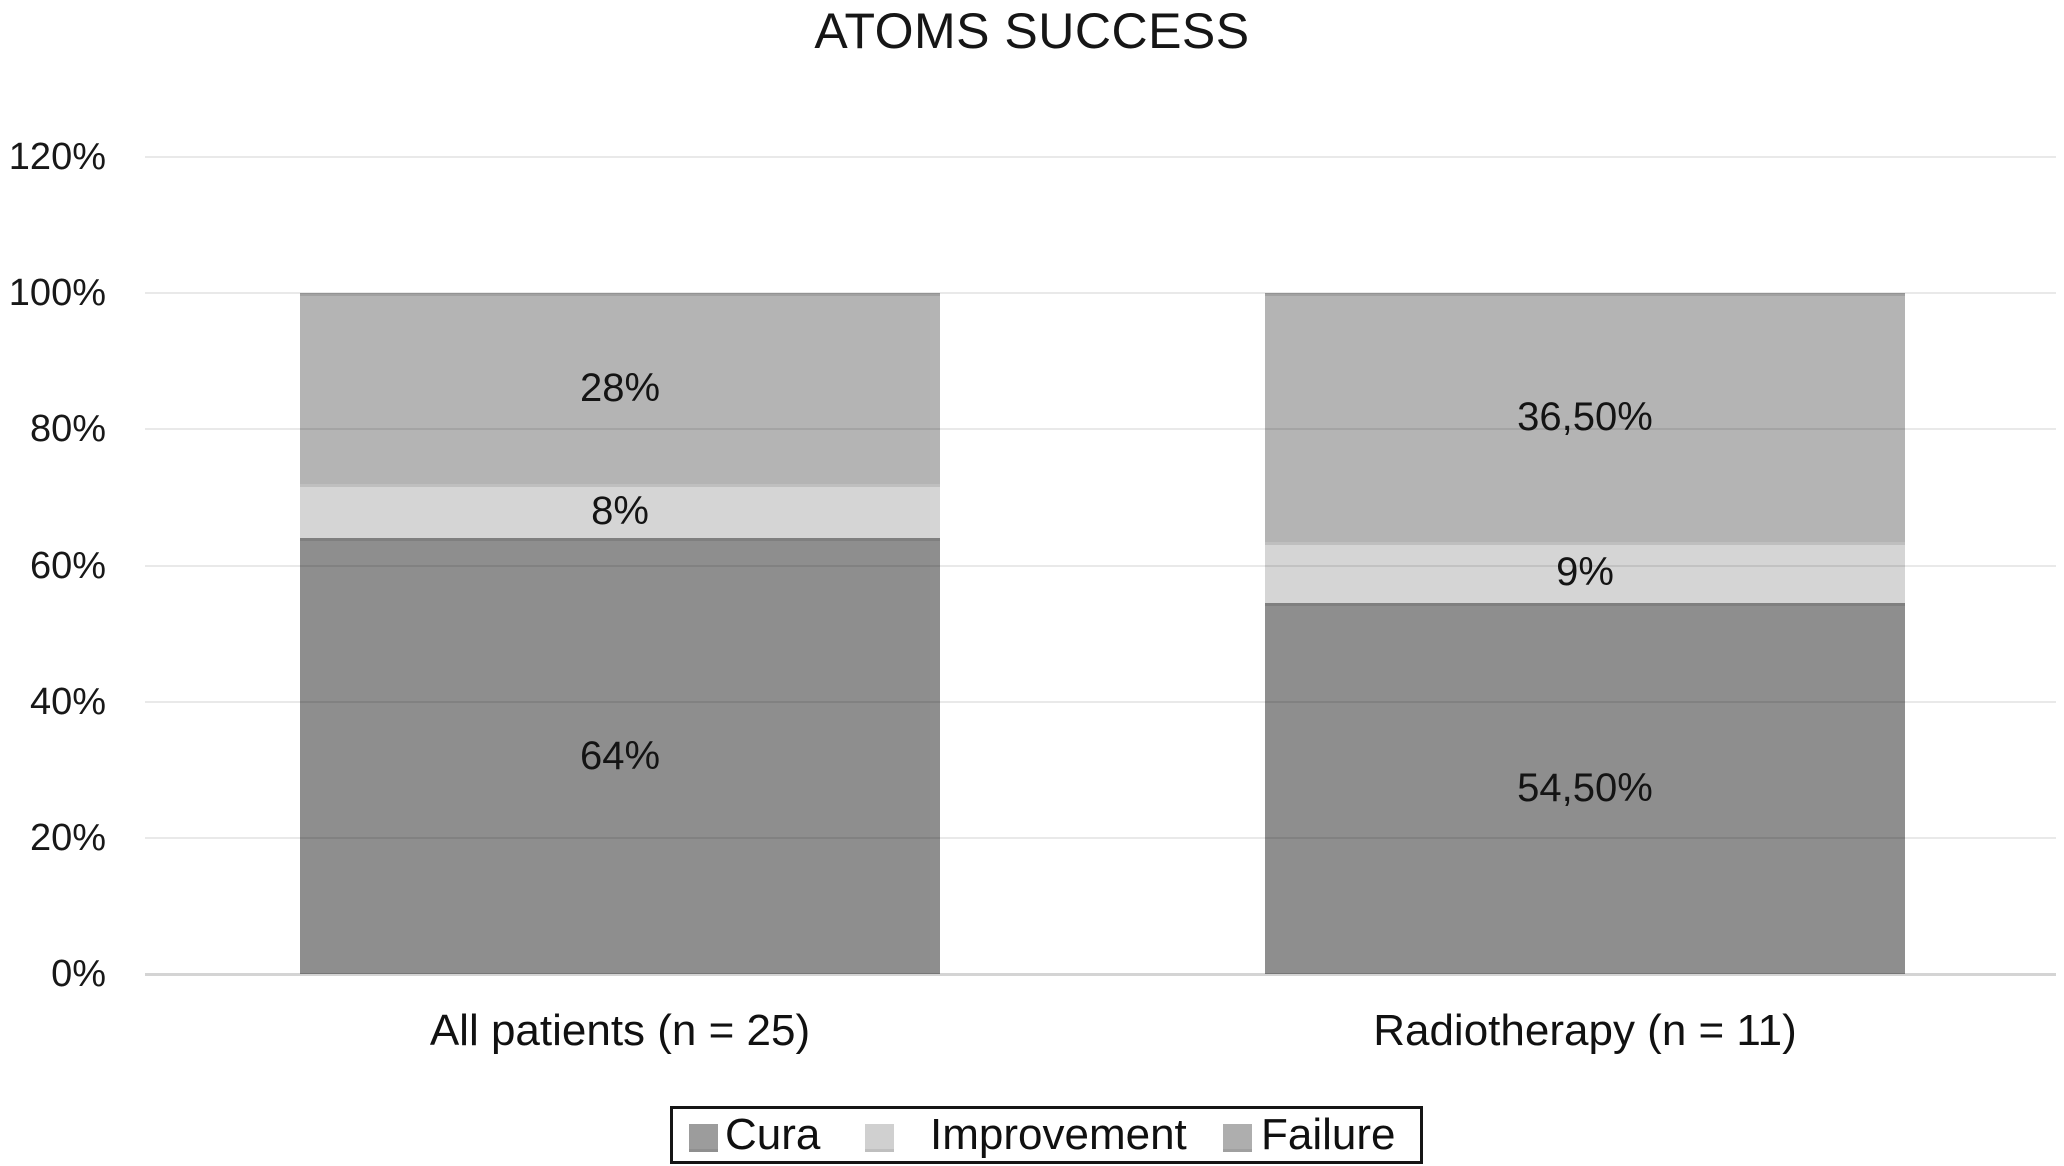  Describe the element at coordinates (67, 429) in the screenshot. I see `y-tick-label-80%: 80%` at that location.